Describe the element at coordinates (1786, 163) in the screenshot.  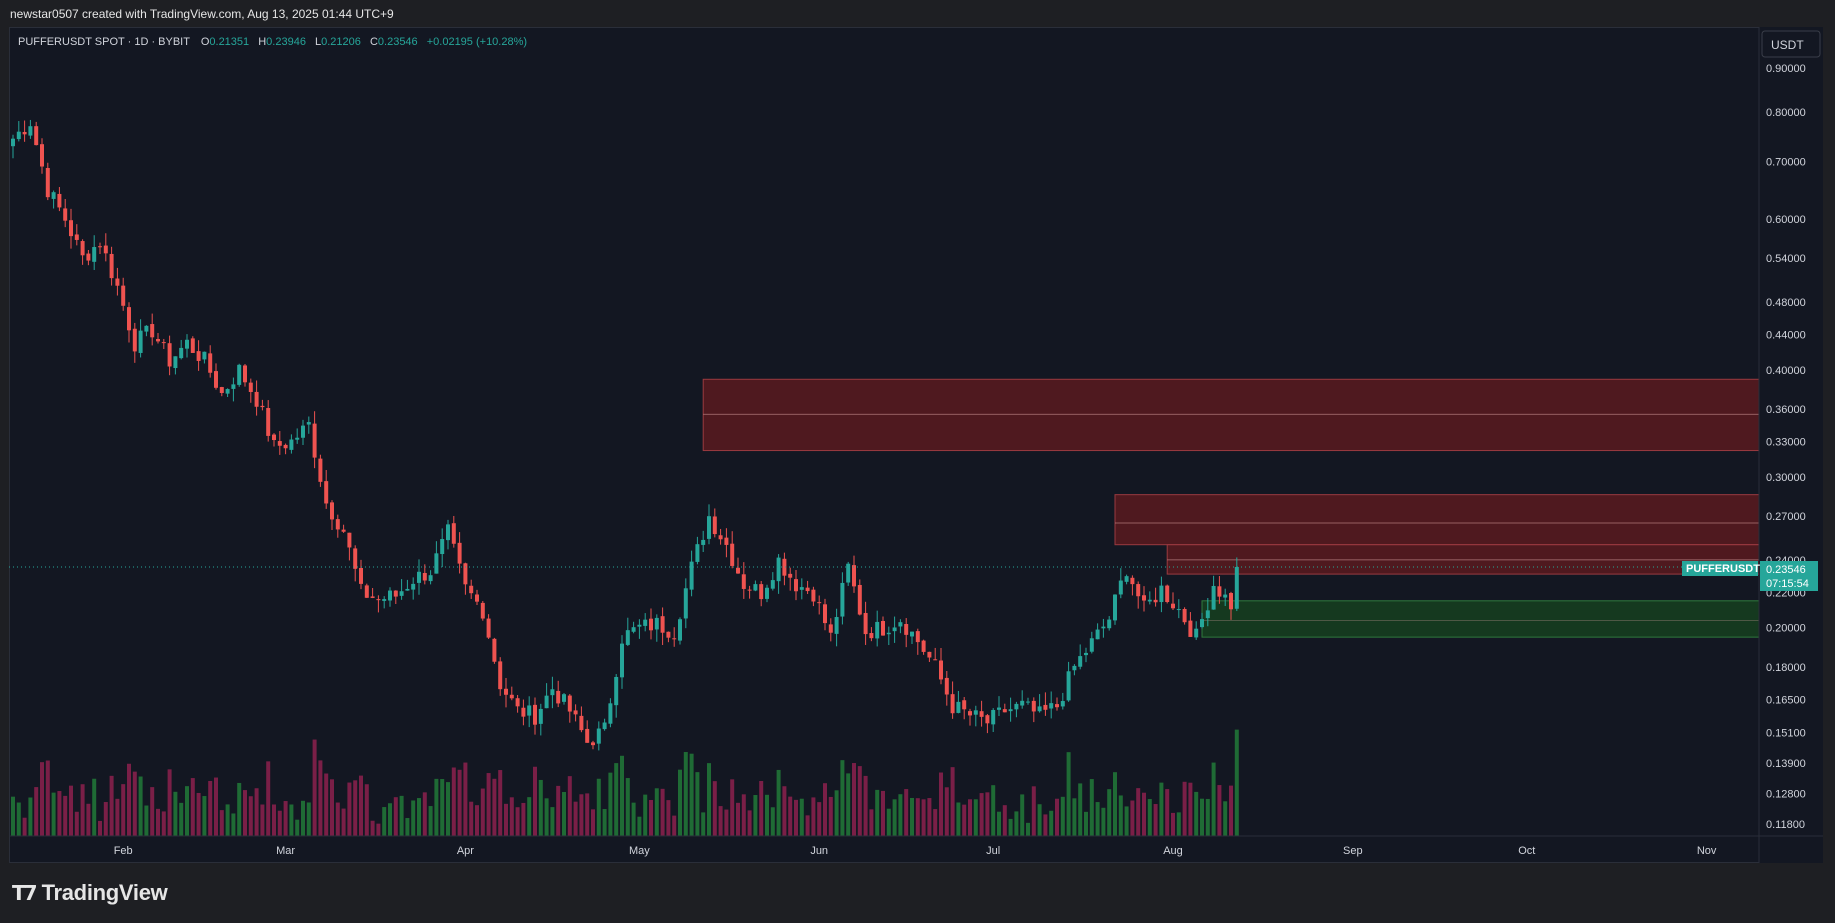
I see `price-tick-label: 0.70000` at that location.